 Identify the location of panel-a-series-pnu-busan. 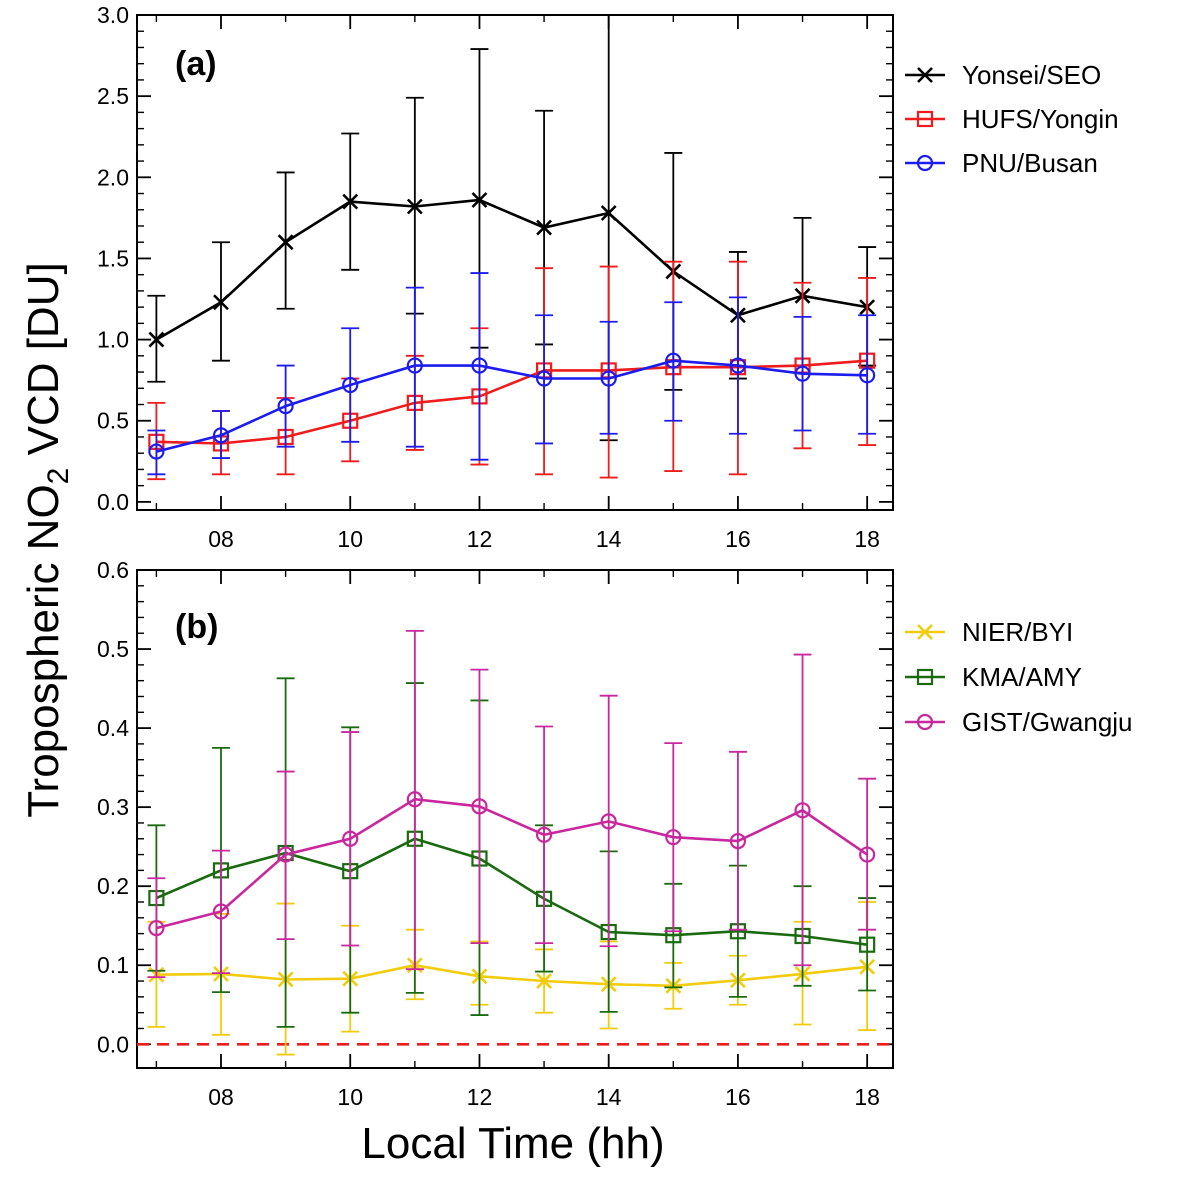
(512, 374).